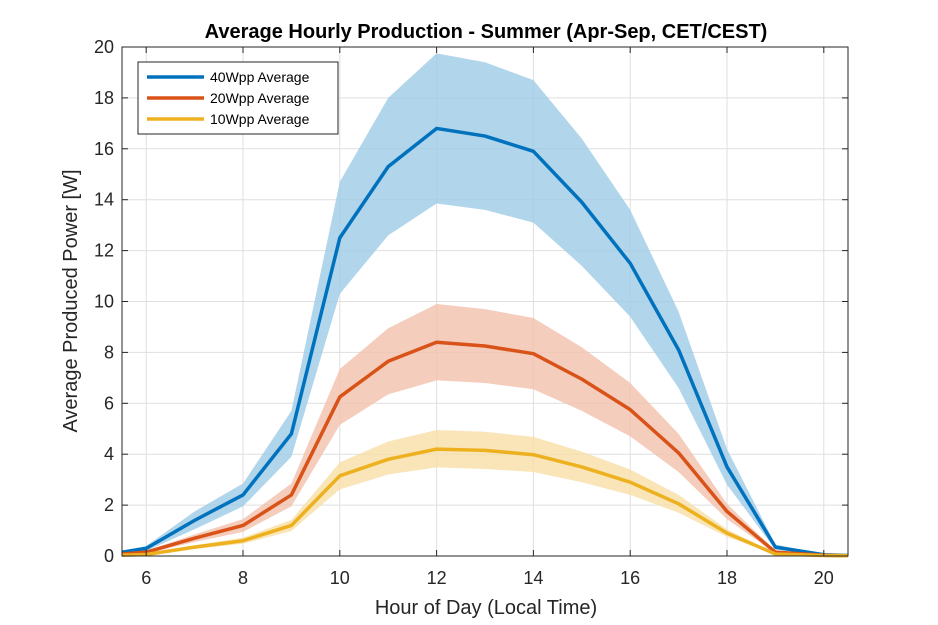  What do you see at coordinates (437, 578) in the screenshot?
I see `x-tick-label: 12` at bounding box center [437, 578].